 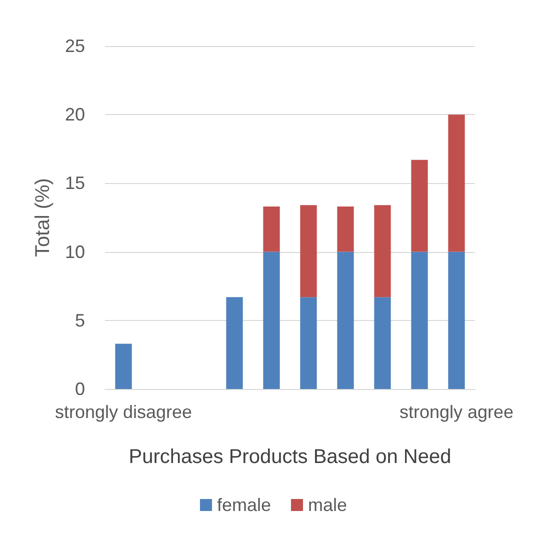 I want to click on legend-label: female, so click(x=244, y=505).